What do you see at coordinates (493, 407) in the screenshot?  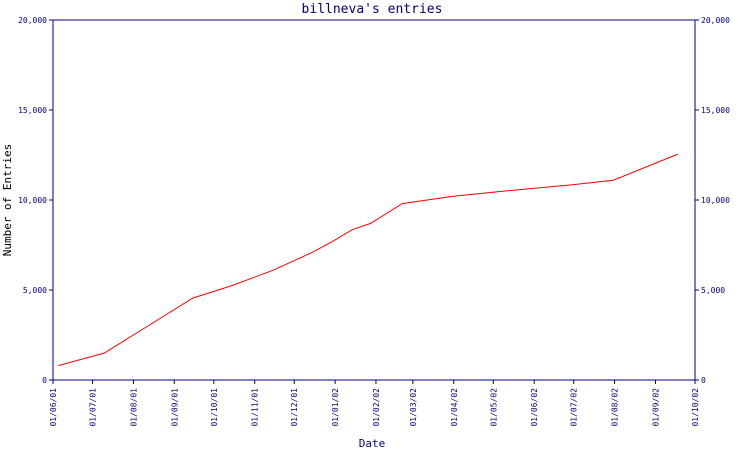 I see `x-tick-label: 01/05/02` at bounding box center [493, 407].